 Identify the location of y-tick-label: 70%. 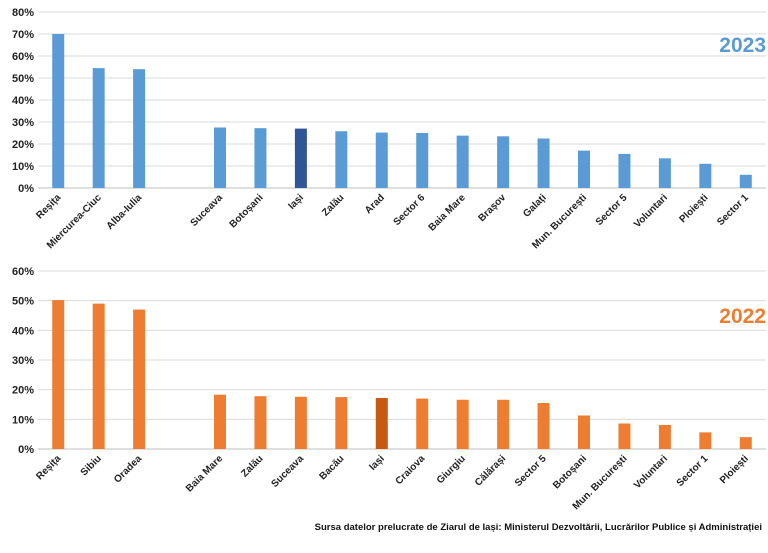
(23, 35).